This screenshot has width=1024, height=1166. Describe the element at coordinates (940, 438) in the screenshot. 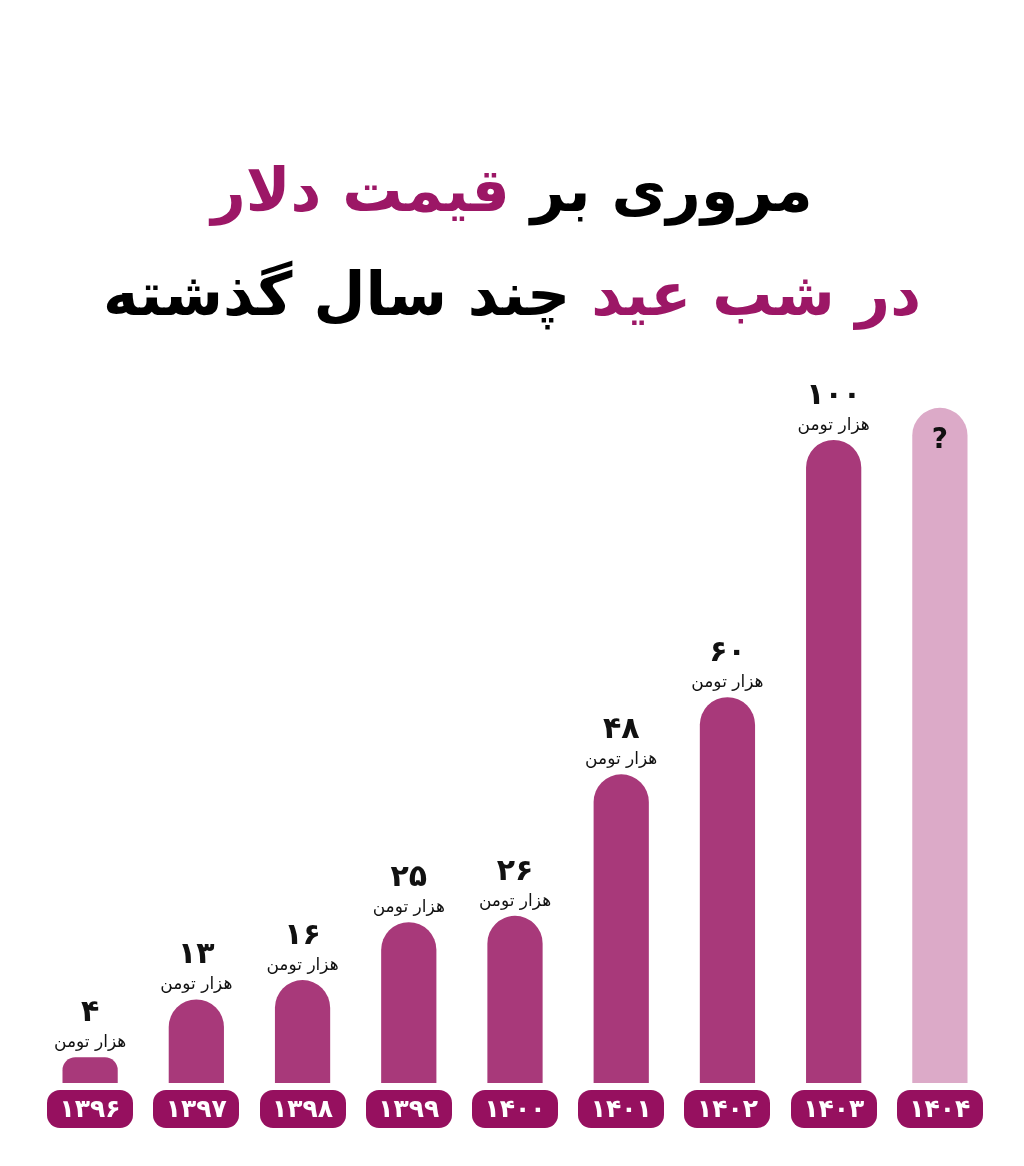

I see `data-label: ?` at that location.